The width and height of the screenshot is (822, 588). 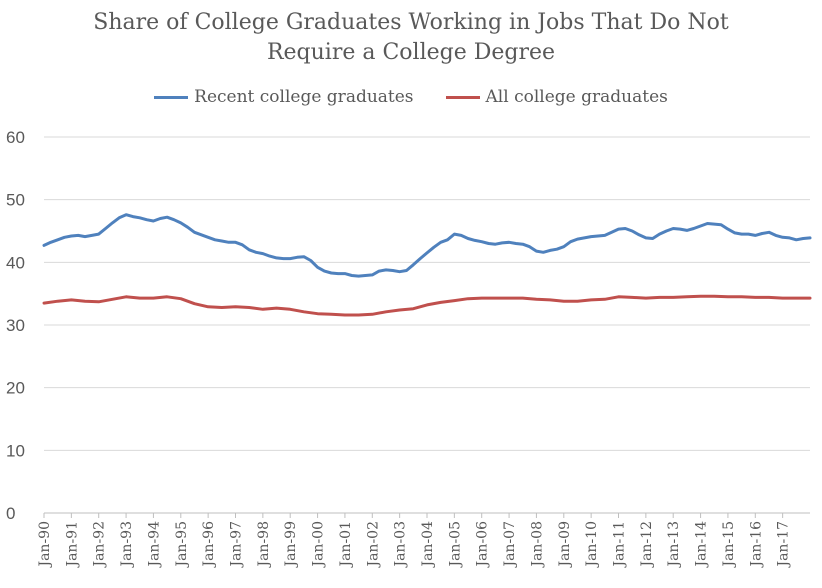 What do you see at coordinates (100, 545) in the screenshot?
I see `x-tick-label: Jan-92` at bounding box center [100, 545].